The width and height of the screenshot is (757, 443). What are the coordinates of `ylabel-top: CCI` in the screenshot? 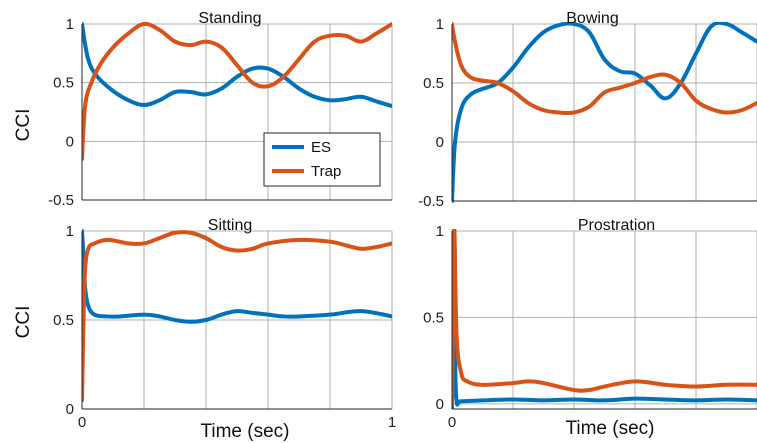 It's located at (23, 125).